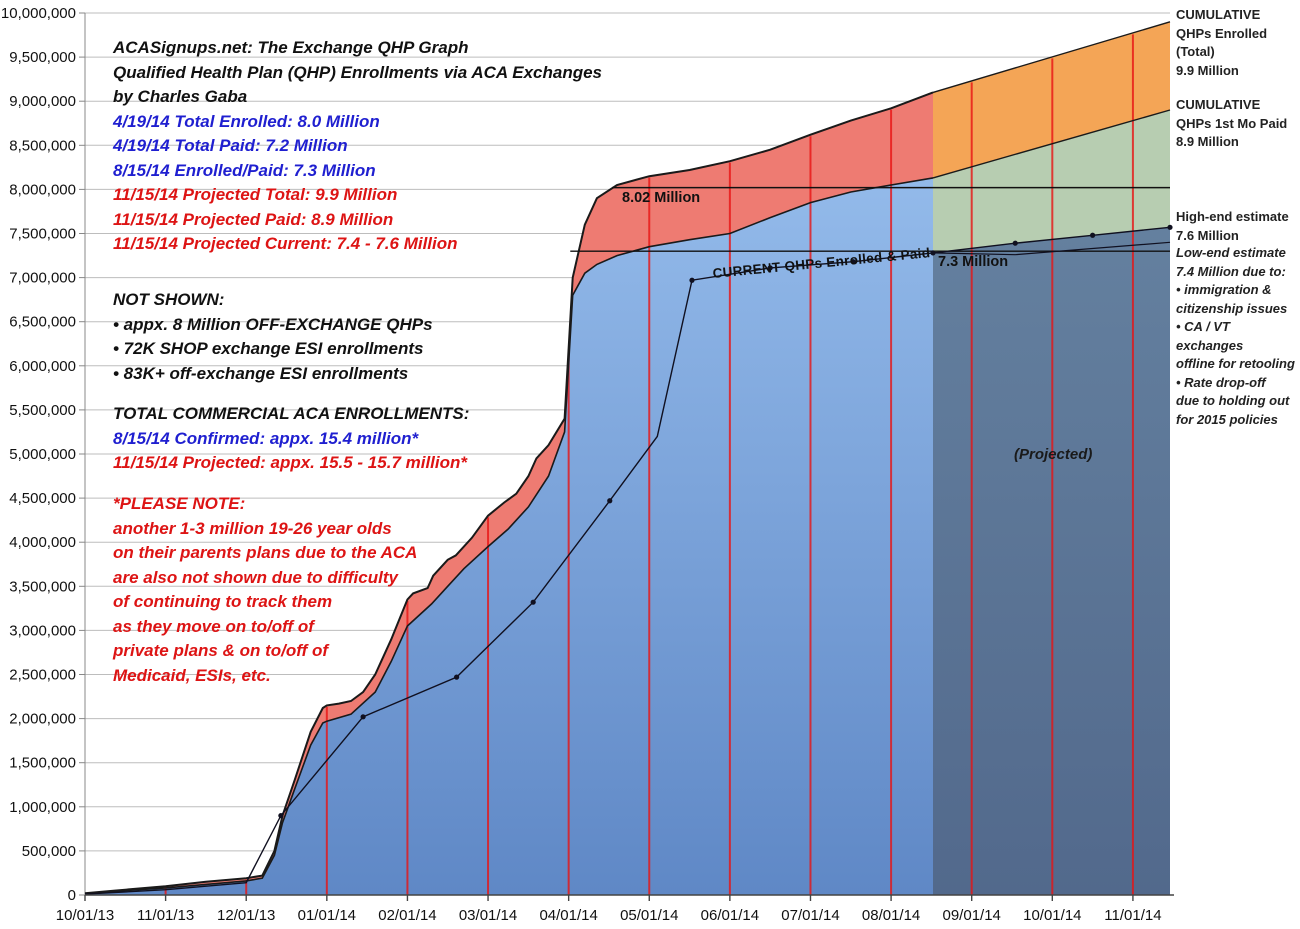  Describe the element at coordinates (246, 121) in the screenshot. I see `note-line: 4/19/14 Total Enrolled: 8.0 Million` at that location.